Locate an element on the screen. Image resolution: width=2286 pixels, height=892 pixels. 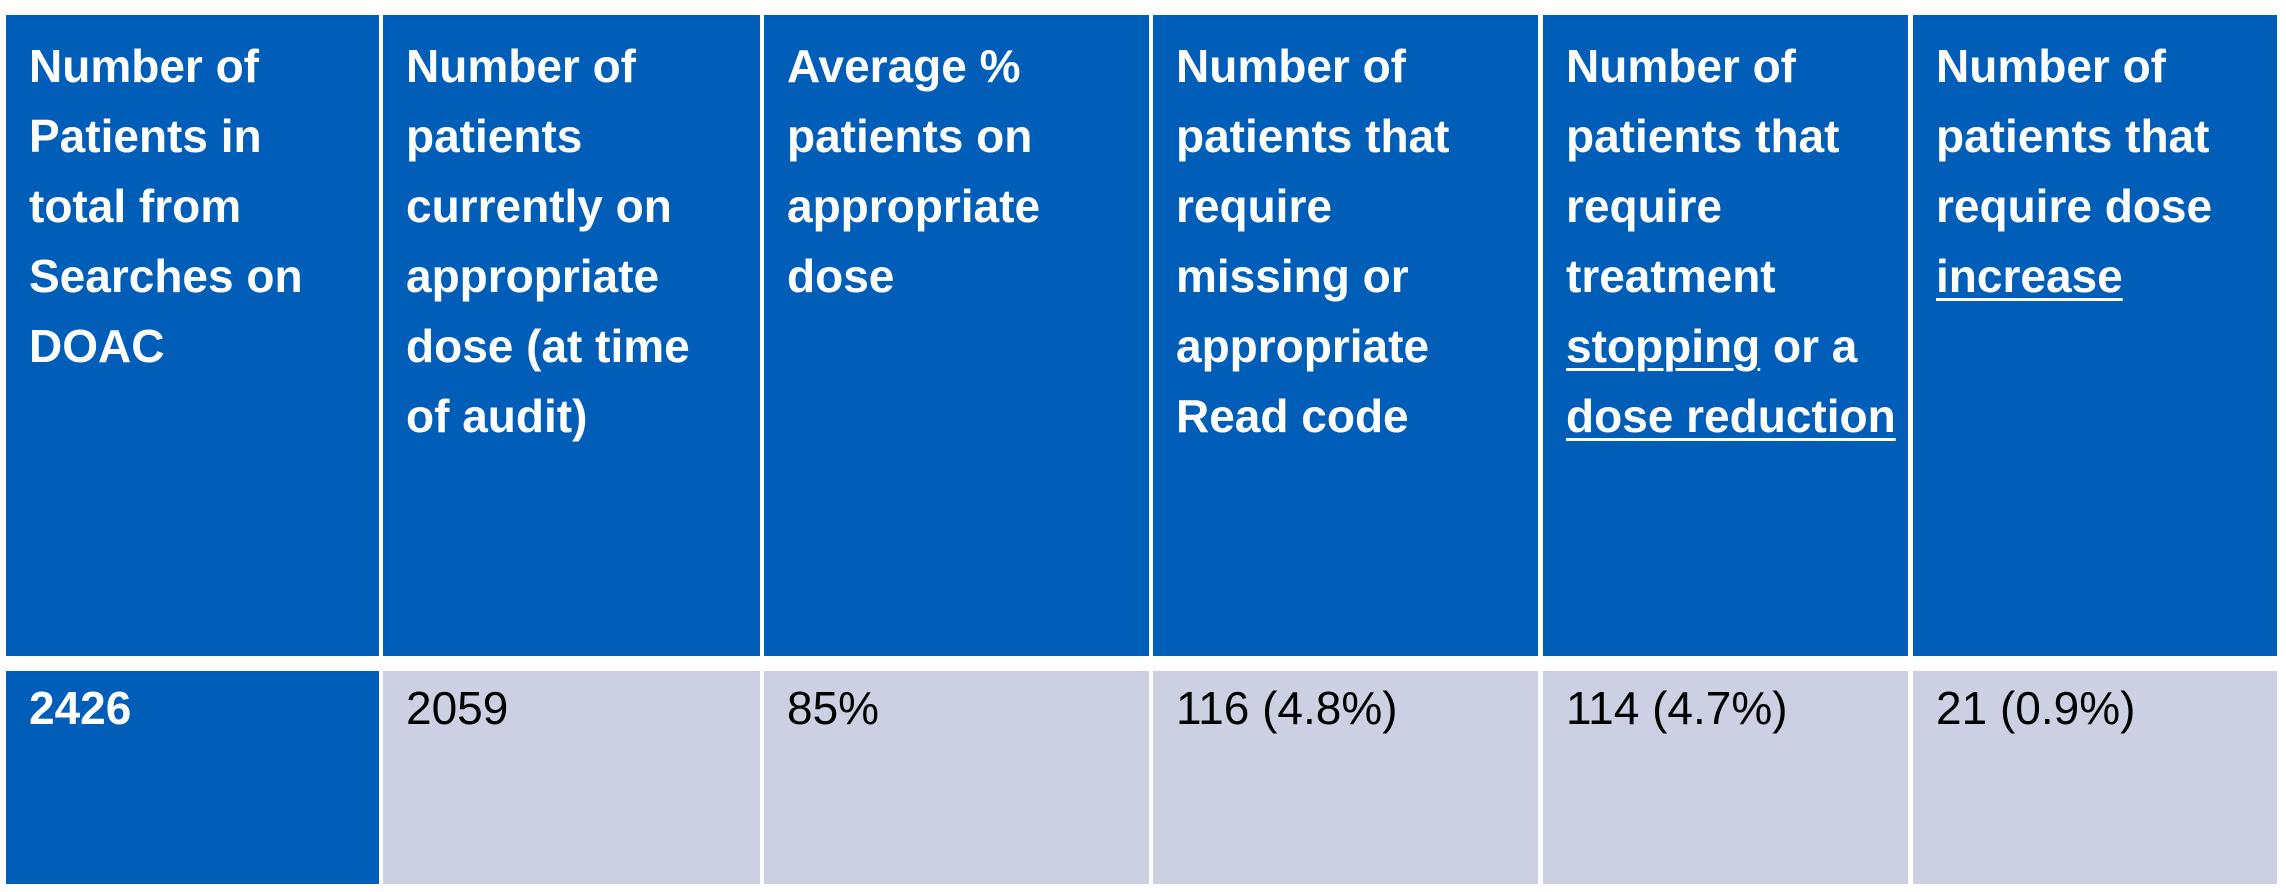
data-cell: 21 (0.9%) is located at coordinates (2095, 777).